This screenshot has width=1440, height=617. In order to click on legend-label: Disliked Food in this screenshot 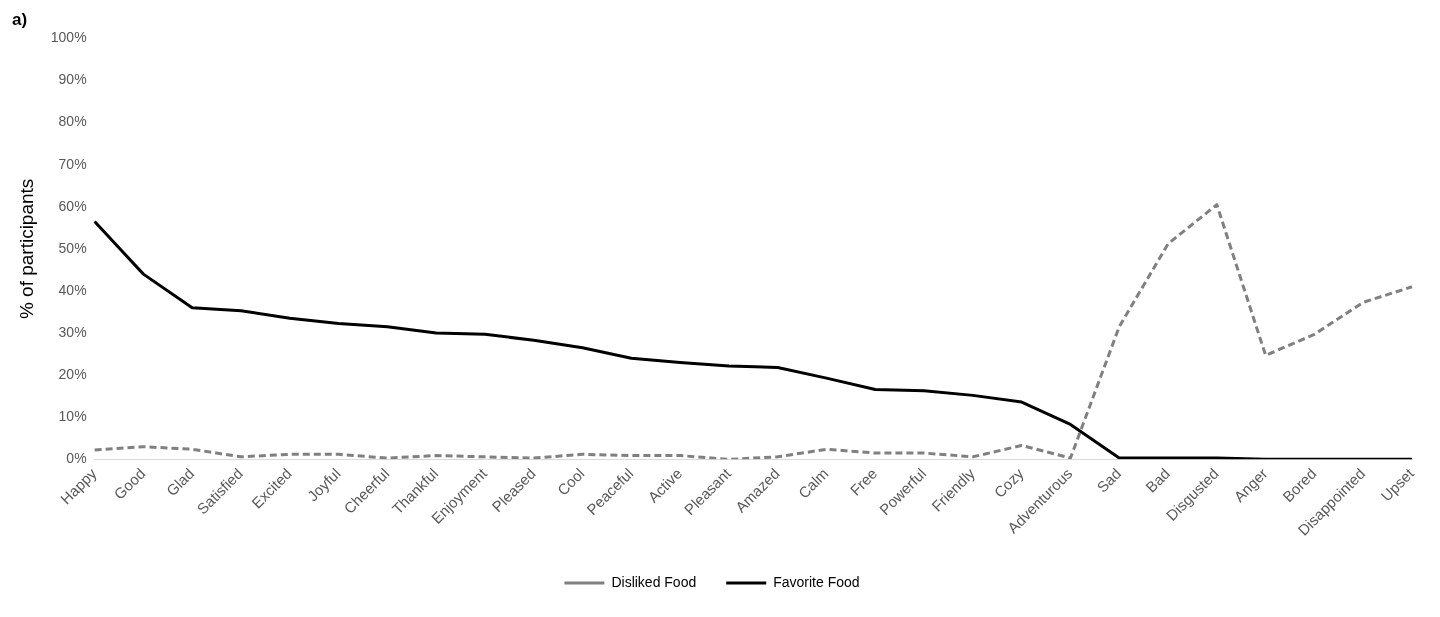, I will do `click(654, 581)`.